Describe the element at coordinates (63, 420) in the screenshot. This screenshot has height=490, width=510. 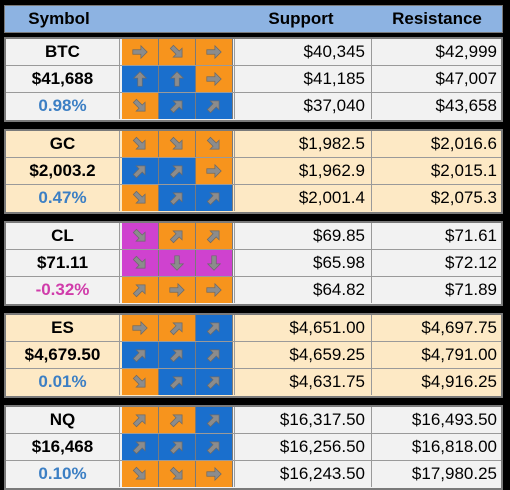
I see `symbol-ticker: NQ` at that location.